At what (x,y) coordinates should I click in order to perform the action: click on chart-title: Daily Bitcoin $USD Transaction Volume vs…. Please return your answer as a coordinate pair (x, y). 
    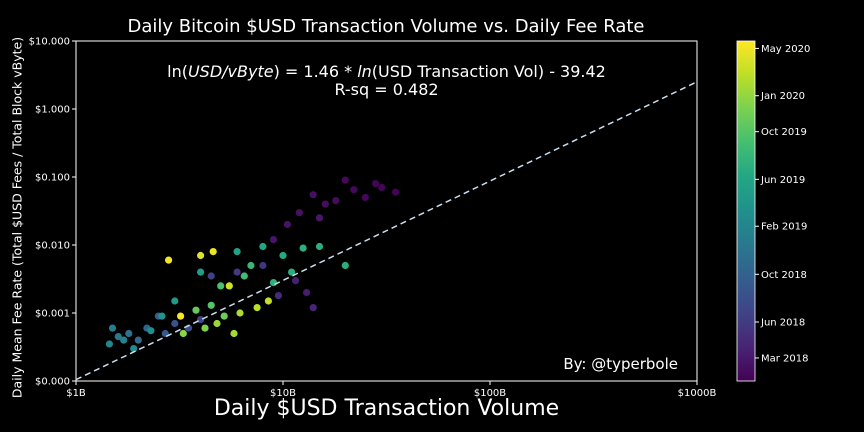
    Looking at the image, I should click on (386, 26).